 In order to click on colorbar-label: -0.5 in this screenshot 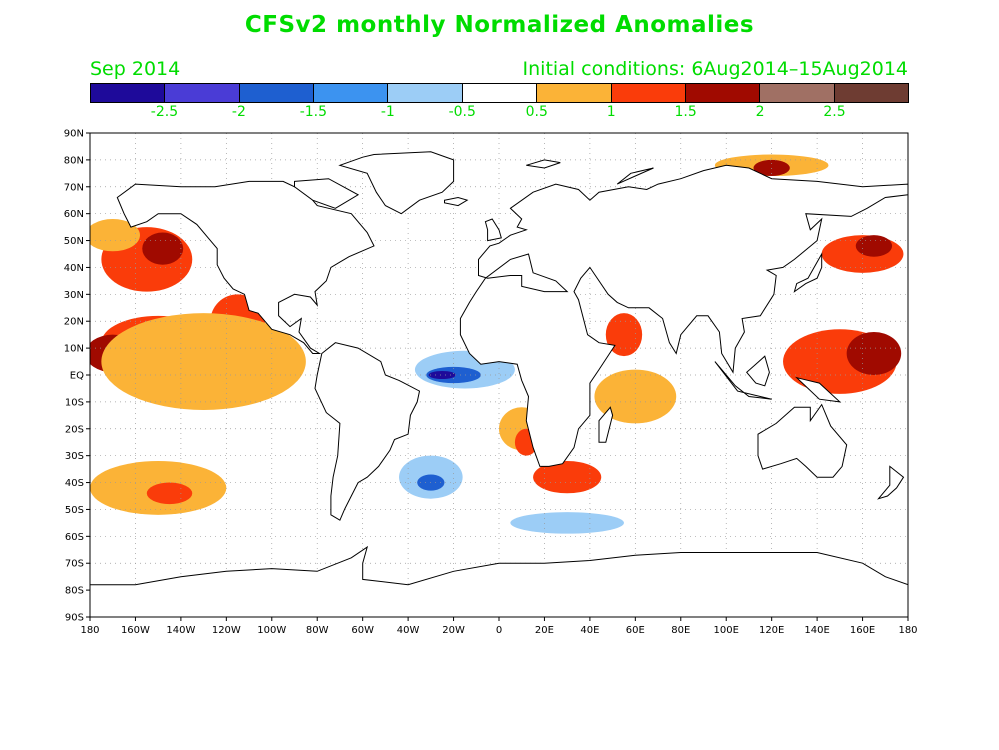, I will do `click(462, 112)`.